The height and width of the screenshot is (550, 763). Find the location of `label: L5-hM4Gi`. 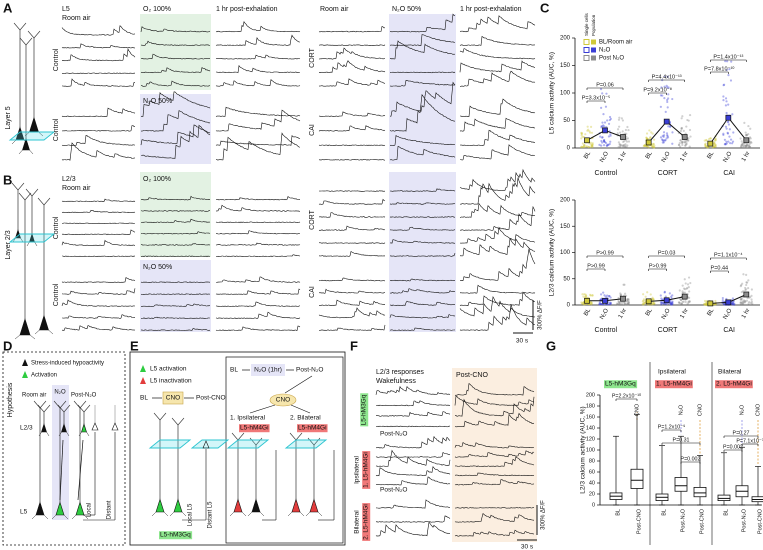

label: L5-hM4Gi is located at coordinates (312, 428).